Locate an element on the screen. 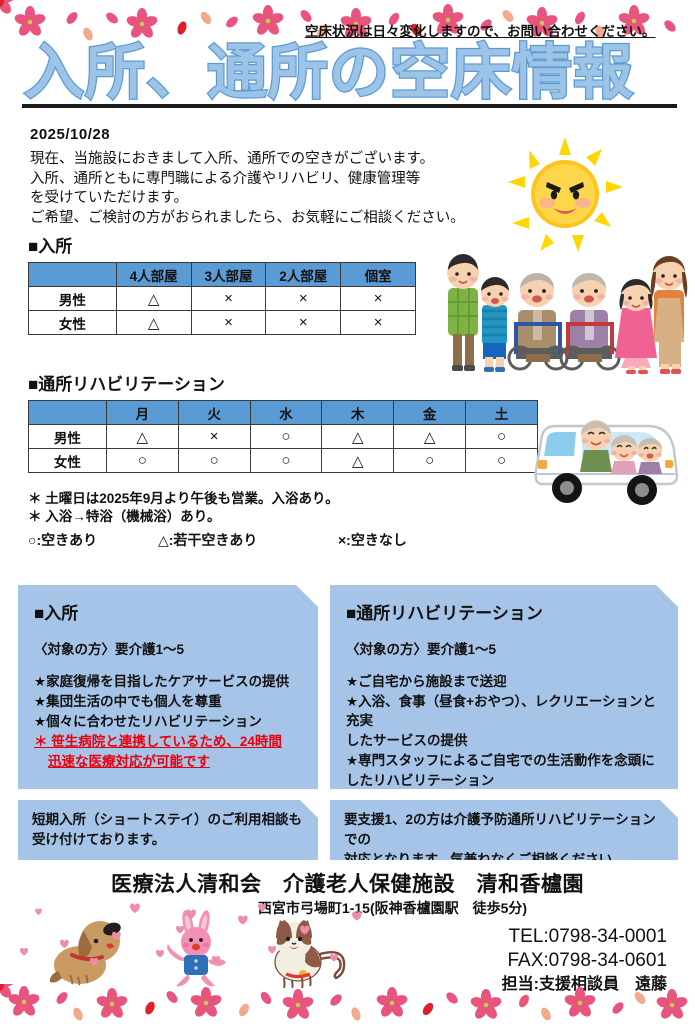 The width and height of the screenshot is (695, 1024). cell-male-tue: × is located at coordinates (214, 436).